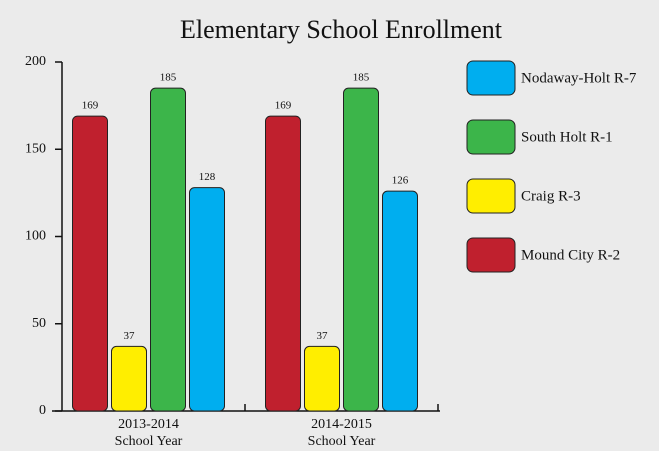 The width and height of the screenshot is (659, 451). What do you see at coordinates (341, 424) in the screenshot?
I see `x-tick-label: 2014-2015` at bounding box center [341, 424].